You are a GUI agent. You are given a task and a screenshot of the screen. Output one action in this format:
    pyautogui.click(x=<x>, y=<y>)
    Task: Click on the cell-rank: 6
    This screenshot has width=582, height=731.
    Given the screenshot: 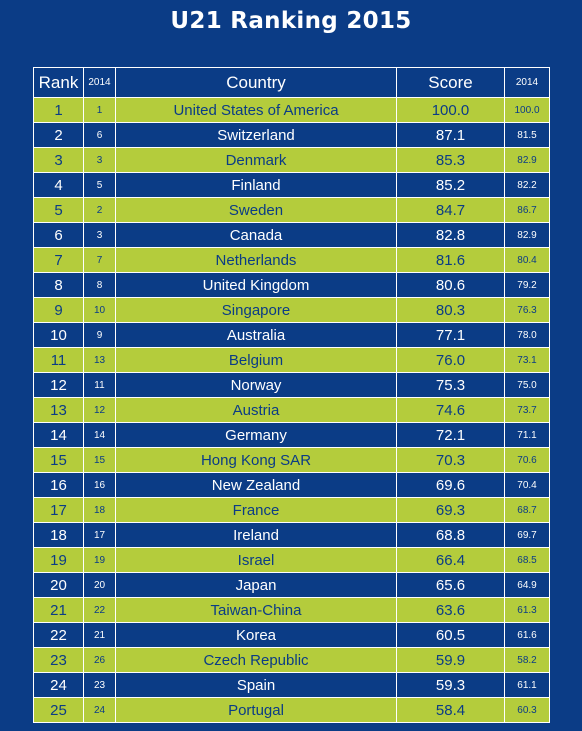 What is the action you would take?
    pyautogui.click(x=58, y=235)
    